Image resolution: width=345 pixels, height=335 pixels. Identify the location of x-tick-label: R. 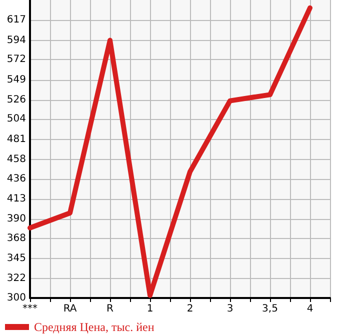
(110, 309).